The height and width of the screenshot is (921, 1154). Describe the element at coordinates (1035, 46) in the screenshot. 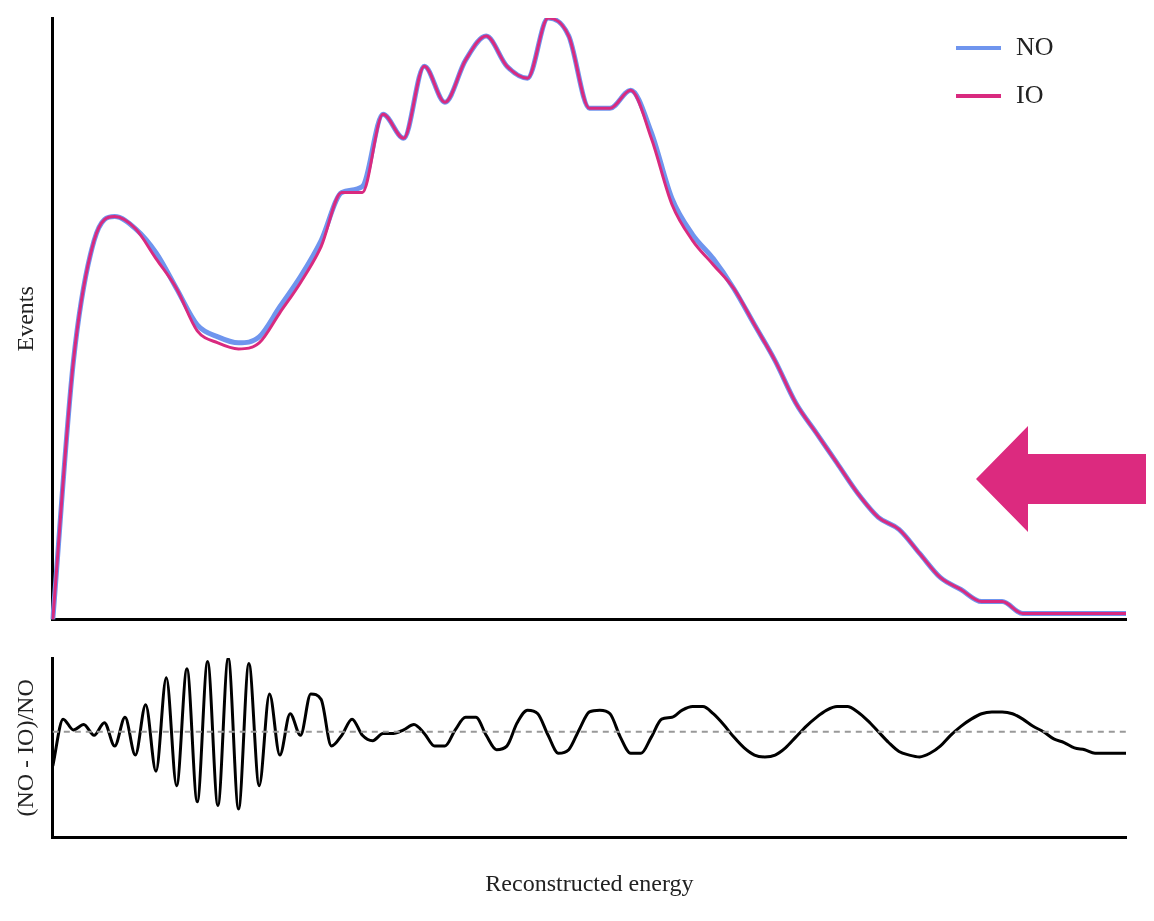

I see `legend-label: NO` at that location.